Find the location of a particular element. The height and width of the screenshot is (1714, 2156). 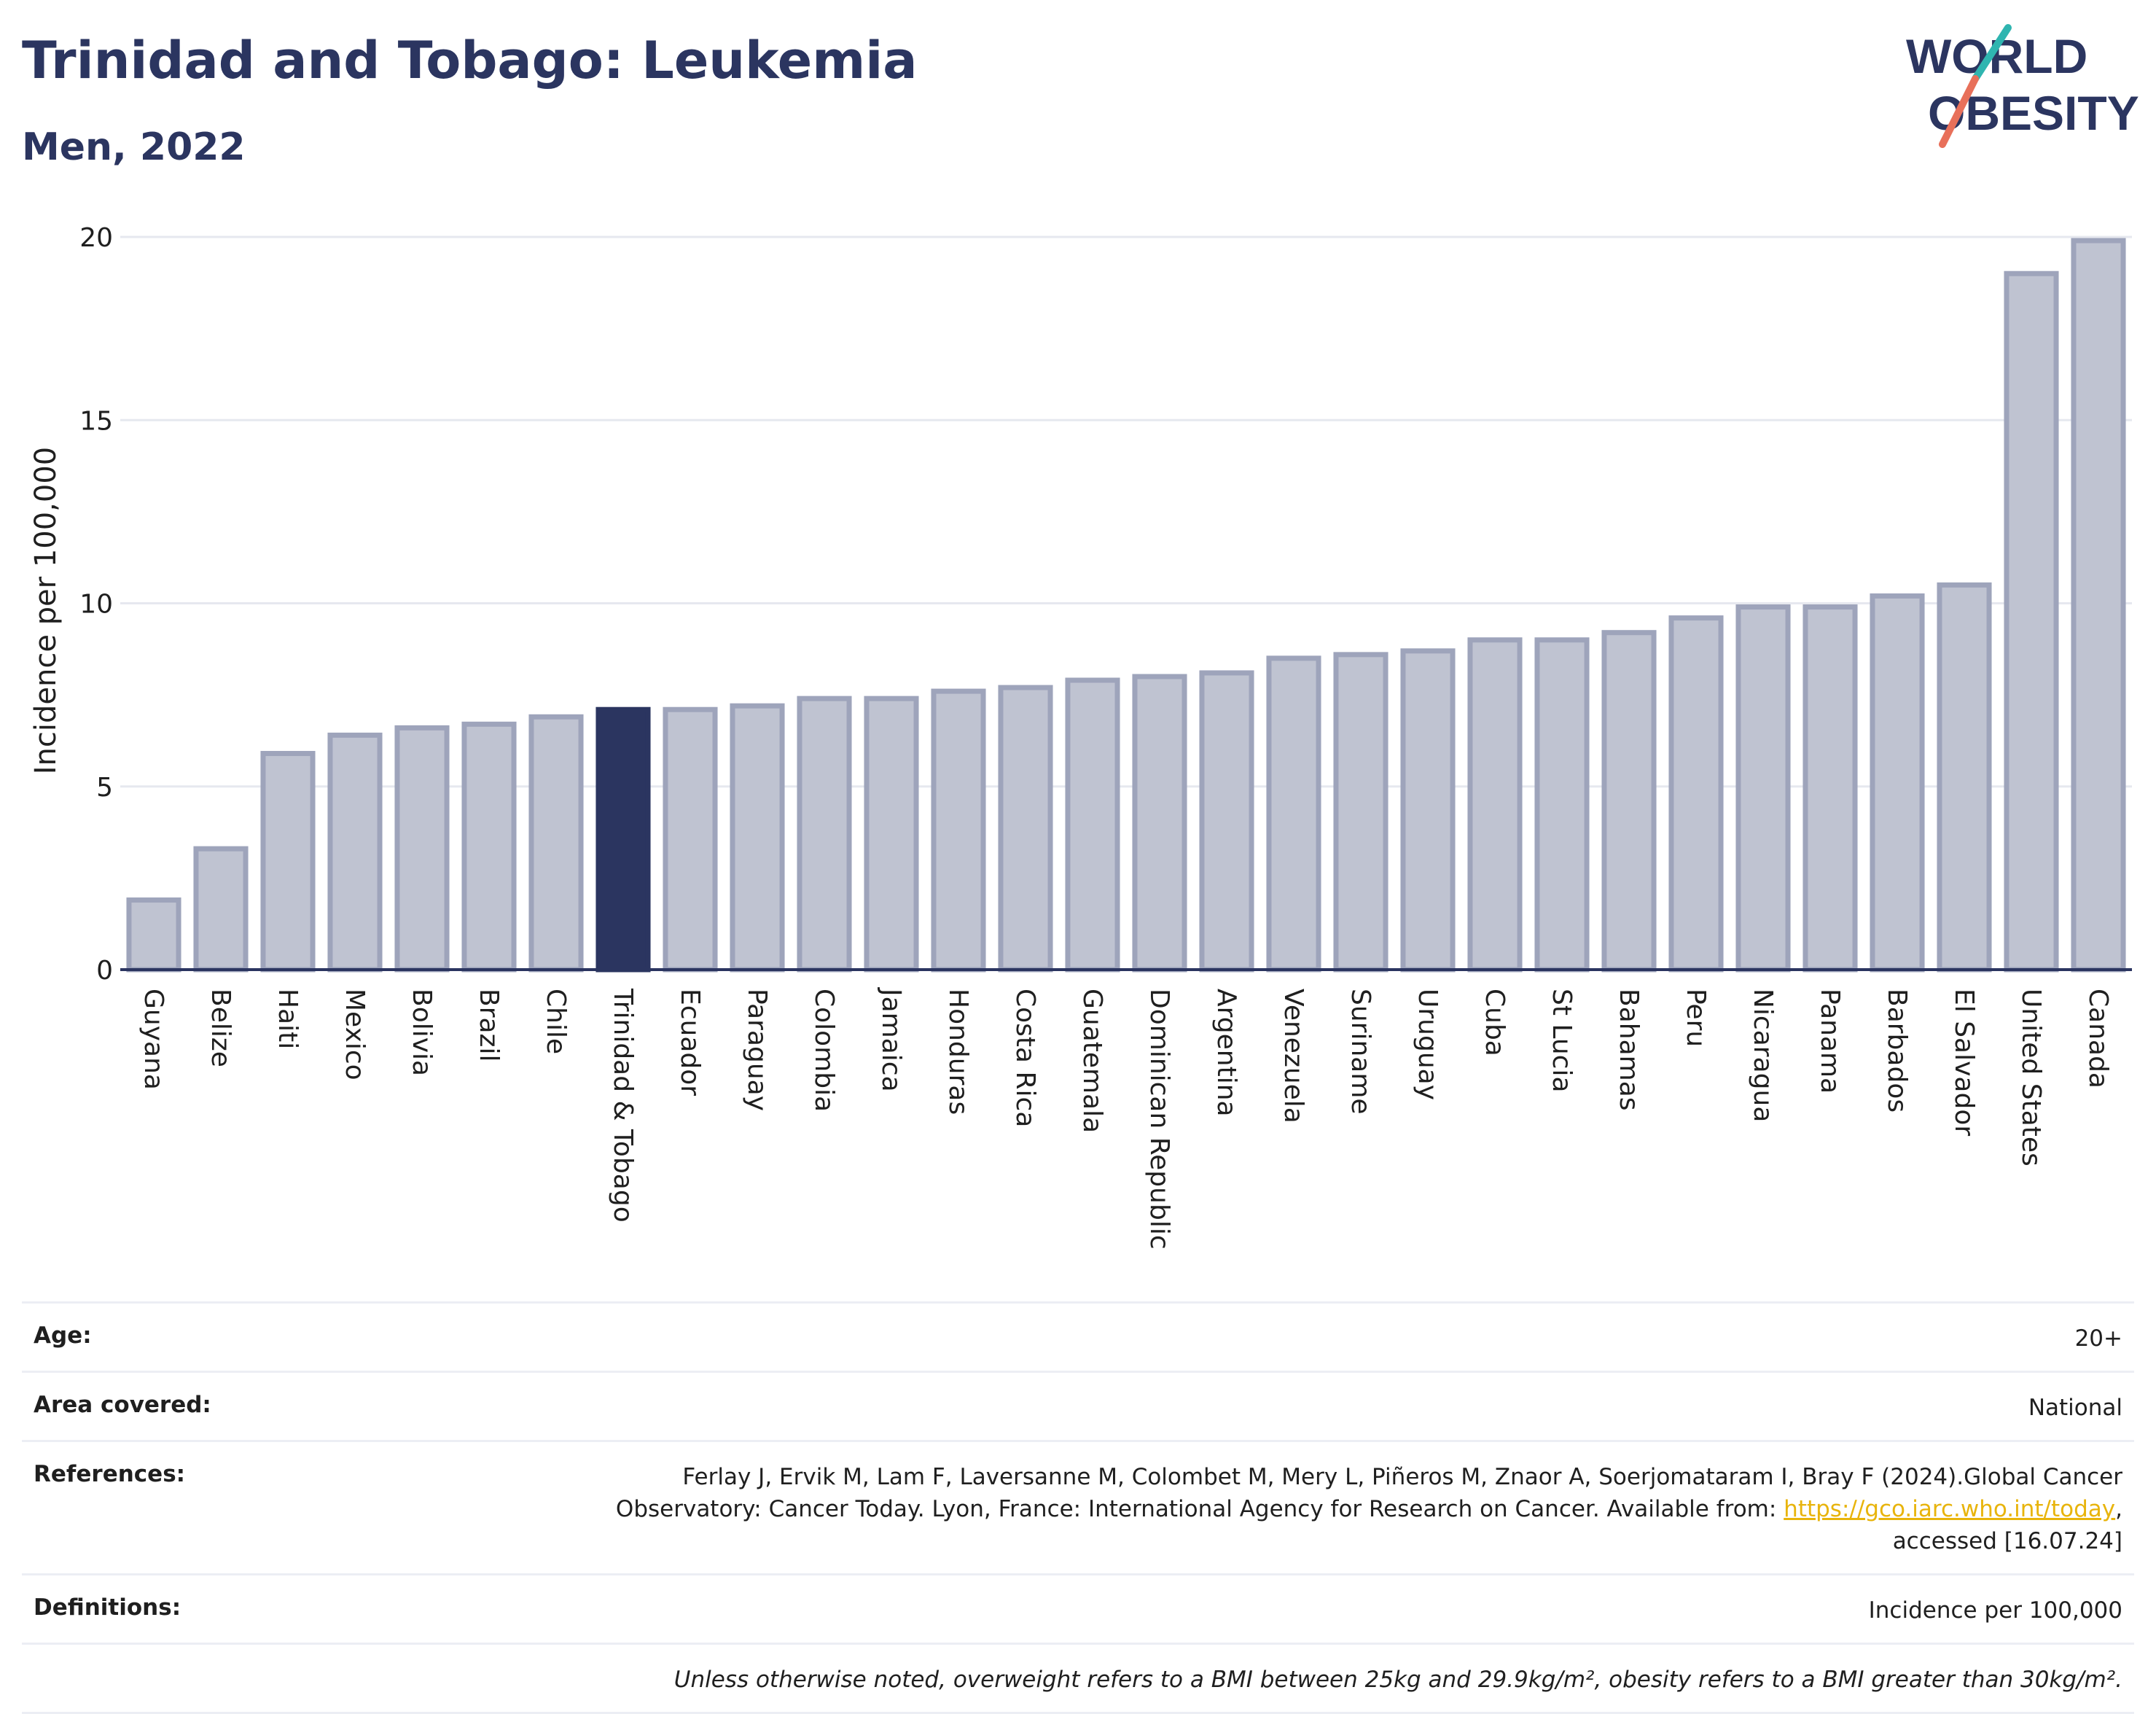

x-tick-label: St Lucia is located at coordinates (1562, 1041).